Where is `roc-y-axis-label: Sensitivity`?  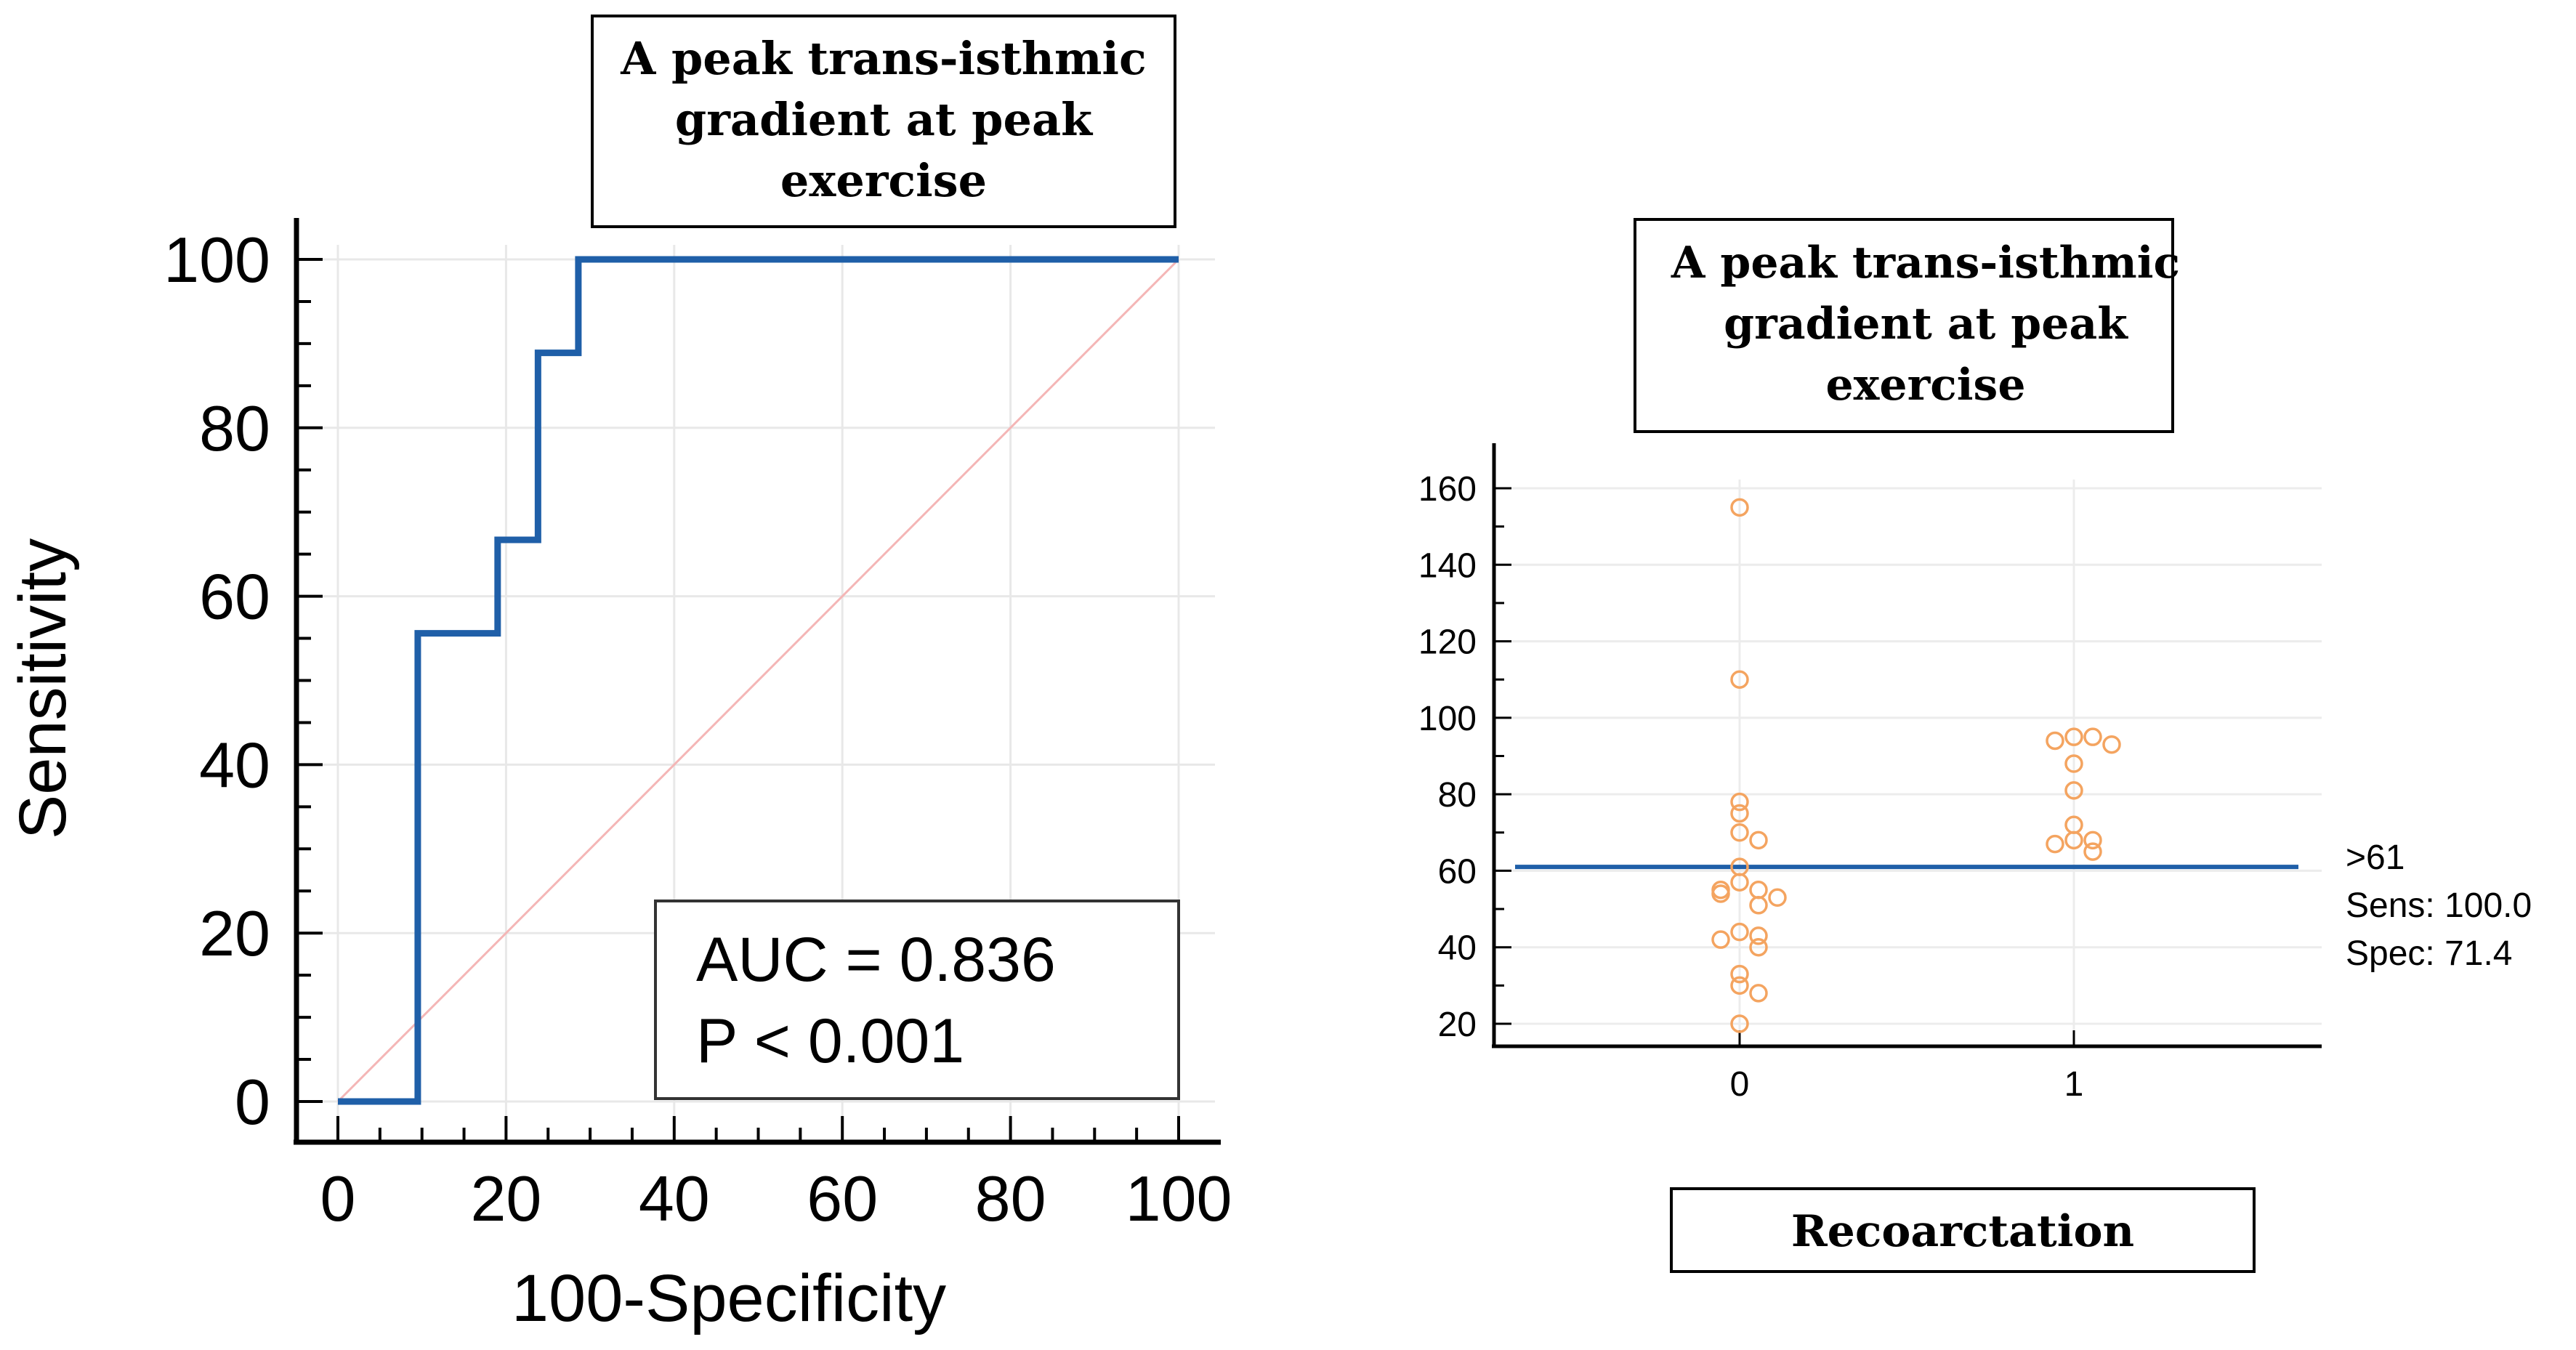 roc-y-axis-label: Sensitivity is located at coordinates (43, 689).